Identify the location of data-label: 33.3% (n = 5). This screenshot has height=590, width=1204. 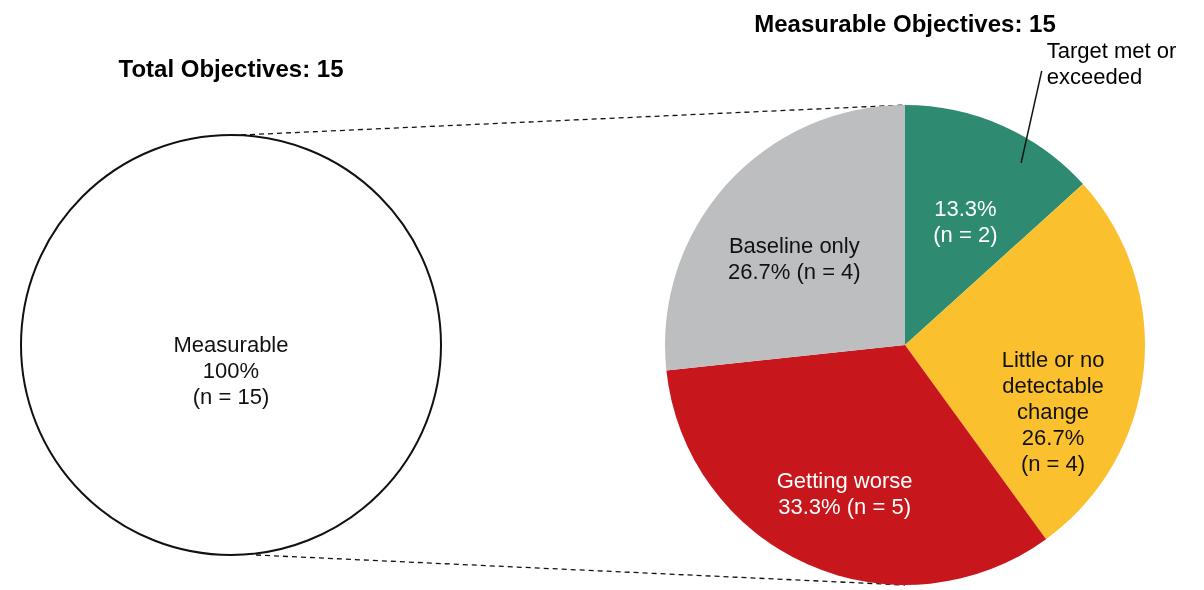
(844, 506).